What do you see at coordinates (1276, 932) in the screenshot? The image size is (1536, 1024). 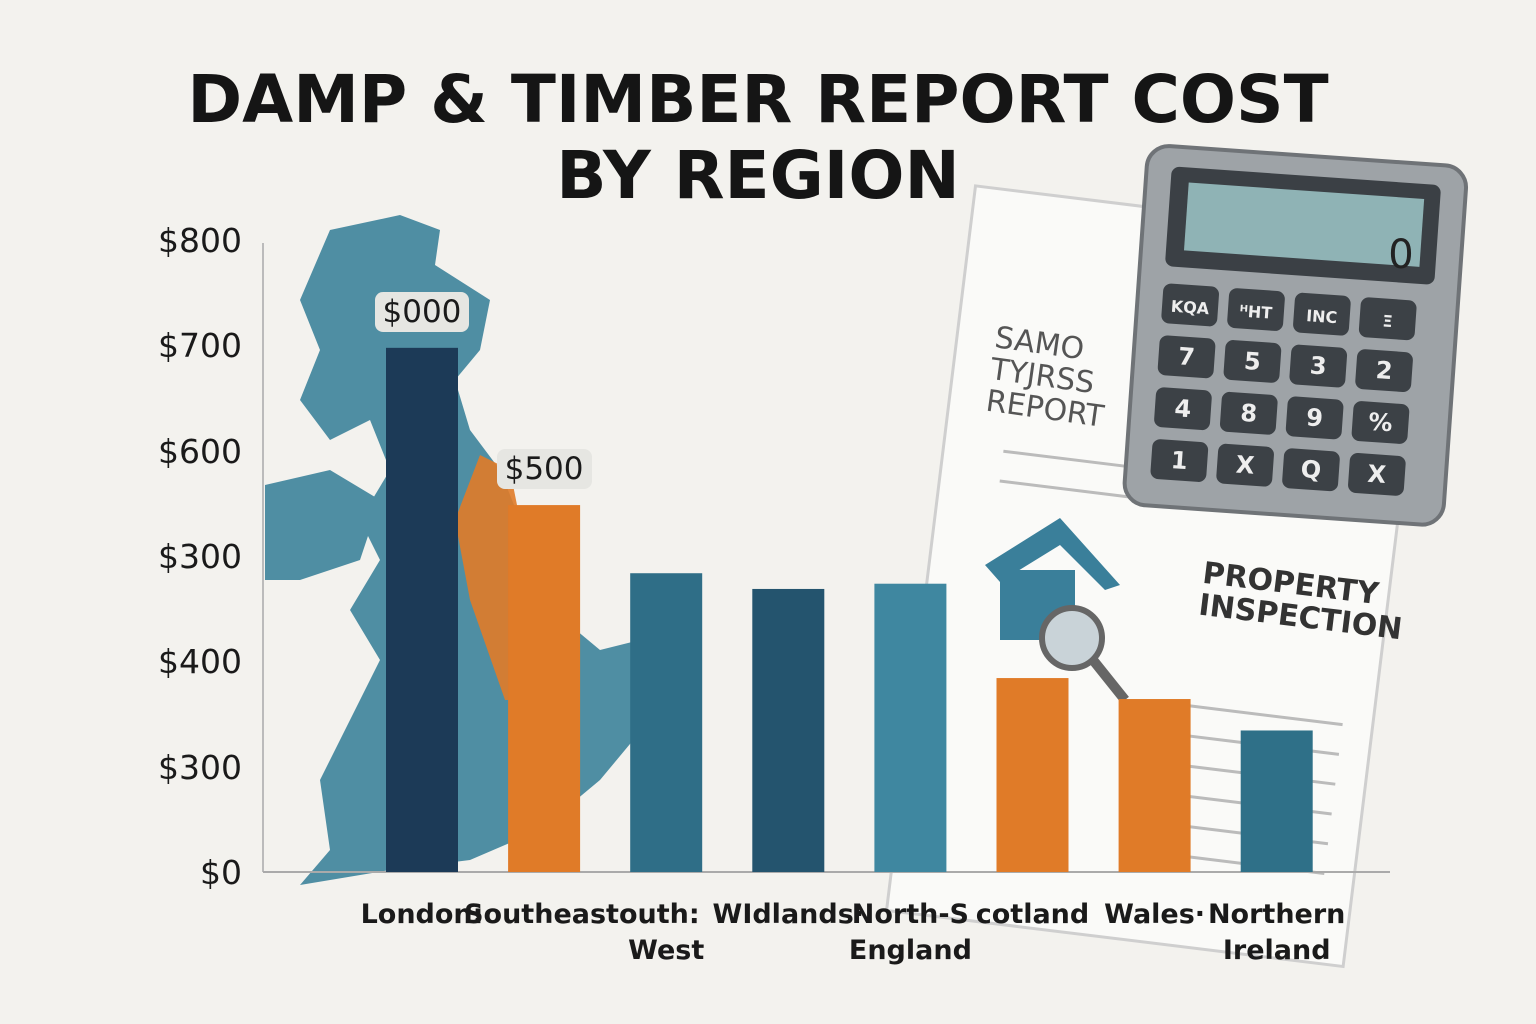 I see `x-tick-label: Northern Ireland` at bounding box center [1276, 932].